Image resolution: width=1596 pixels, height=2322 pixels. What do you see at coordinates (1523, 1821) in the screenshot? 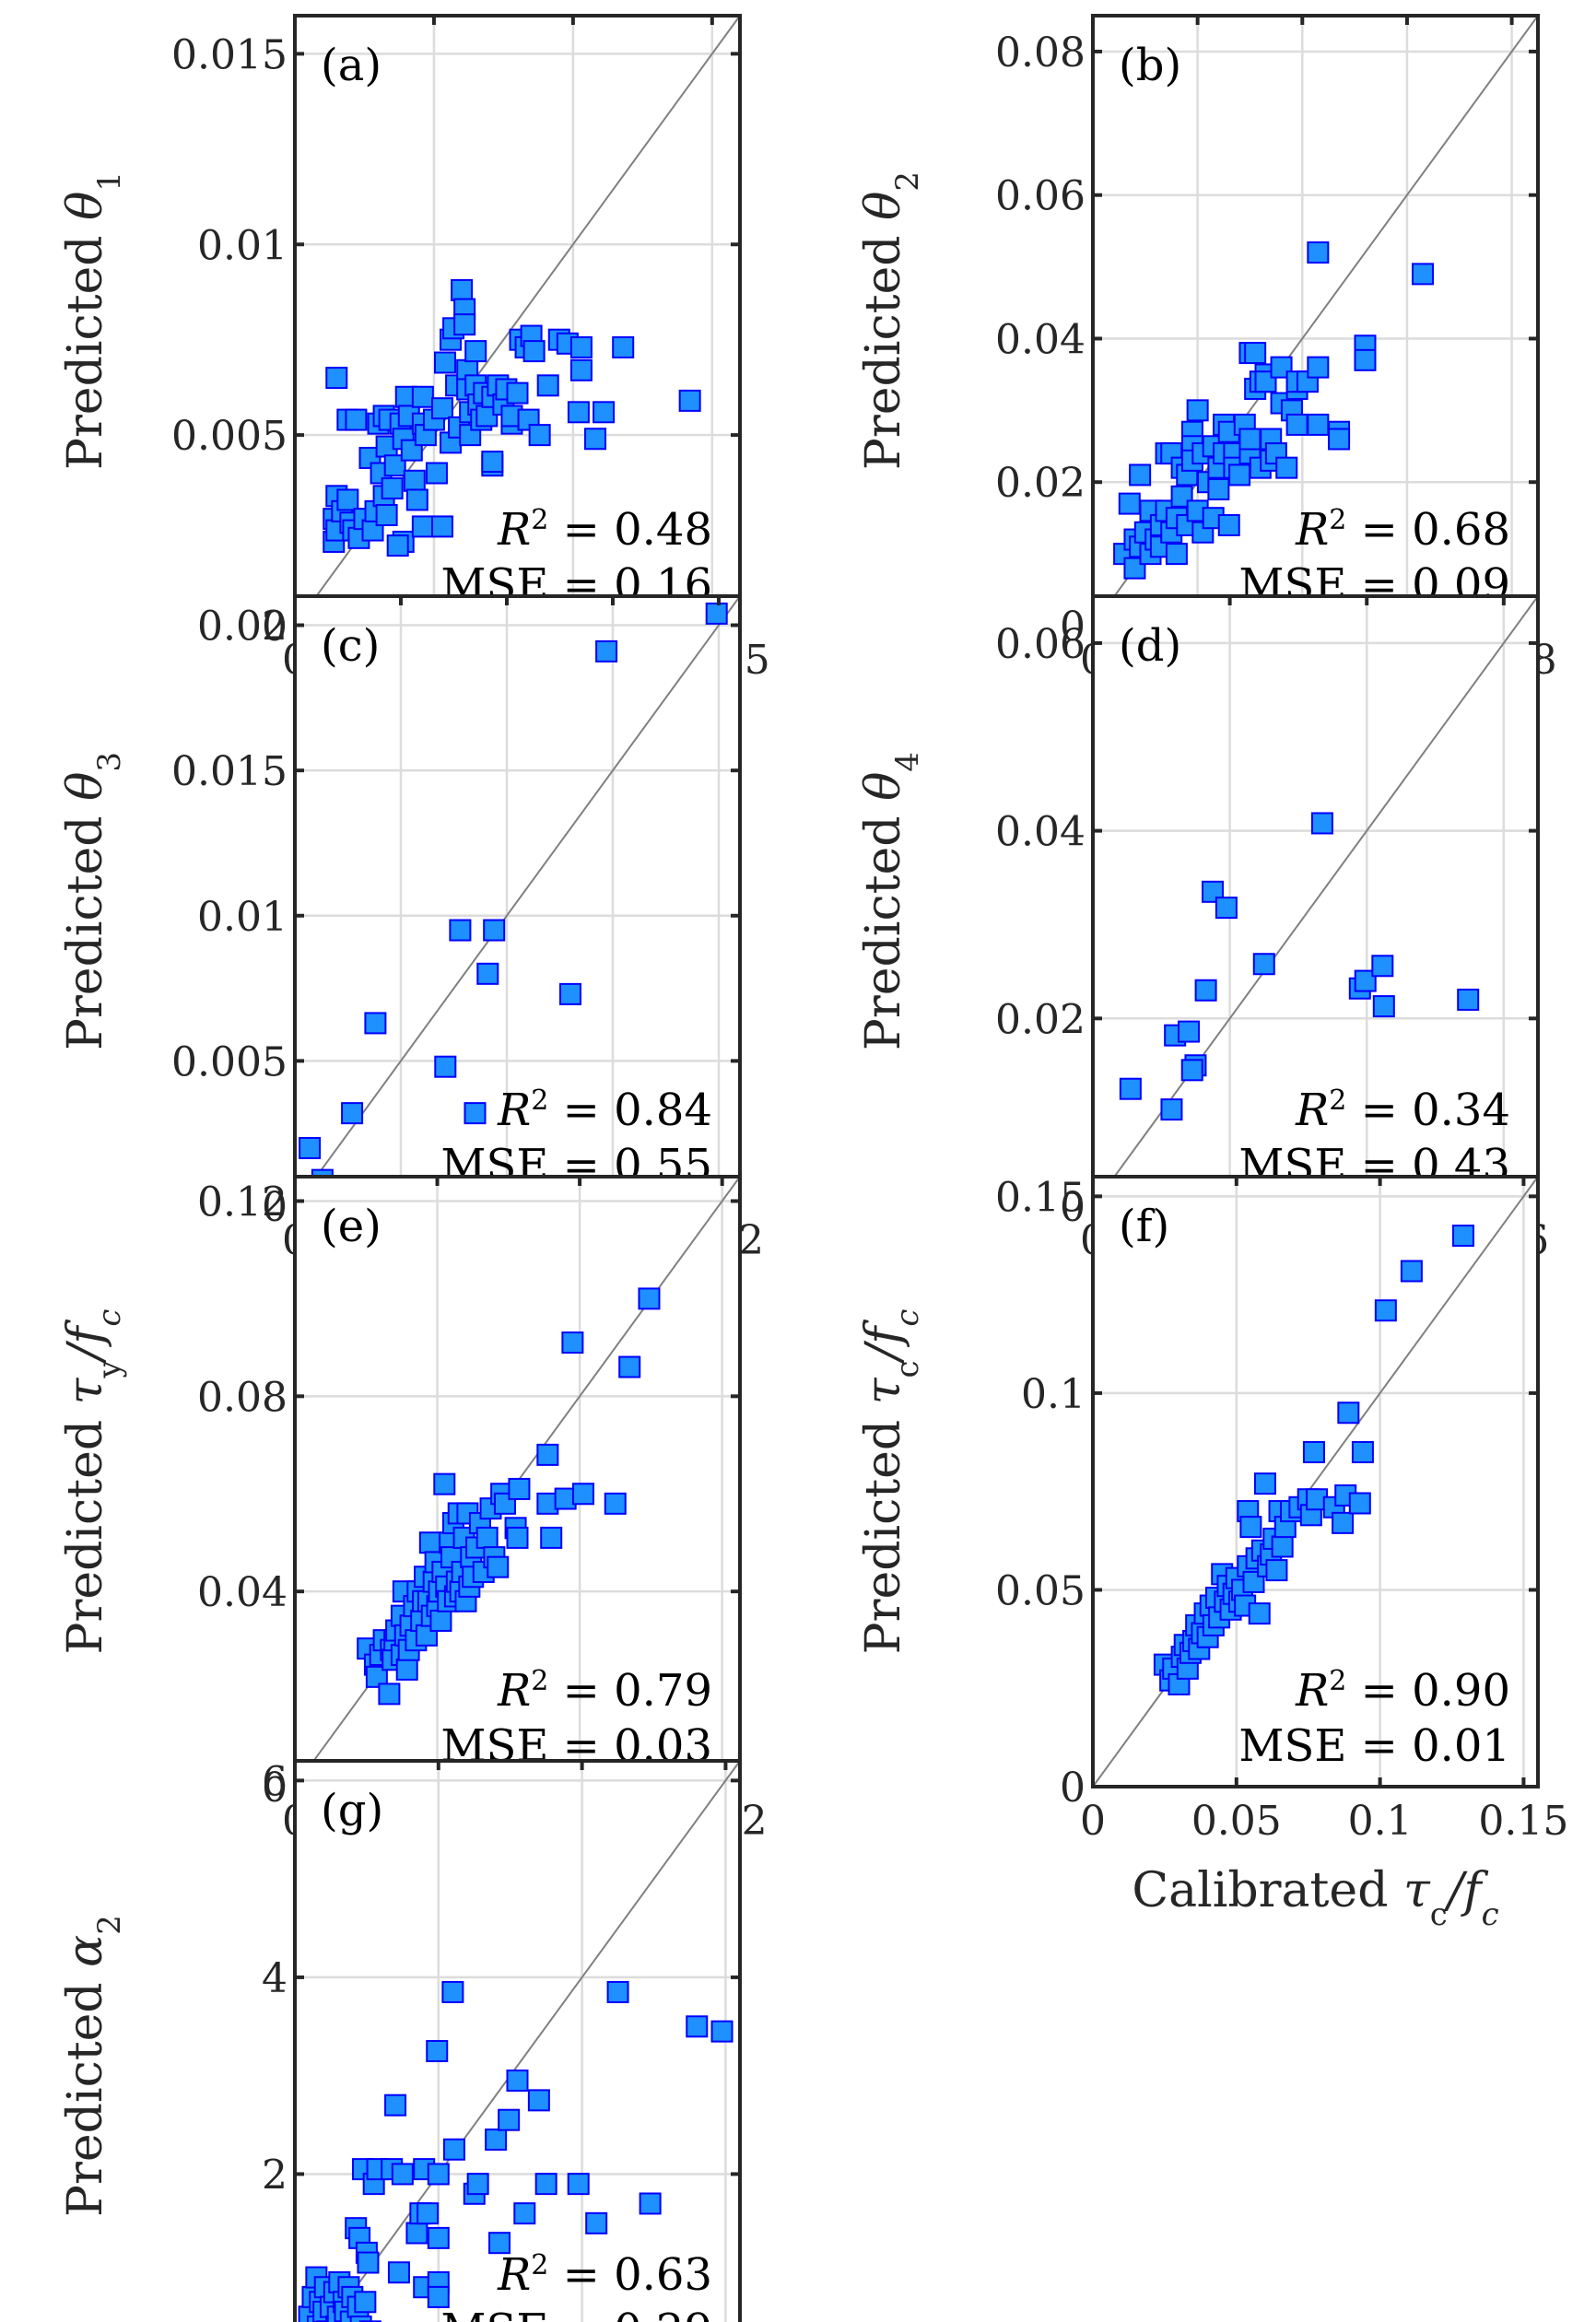
I see `x-tick-label: 0.15` at bounding box center [1523, 1821].